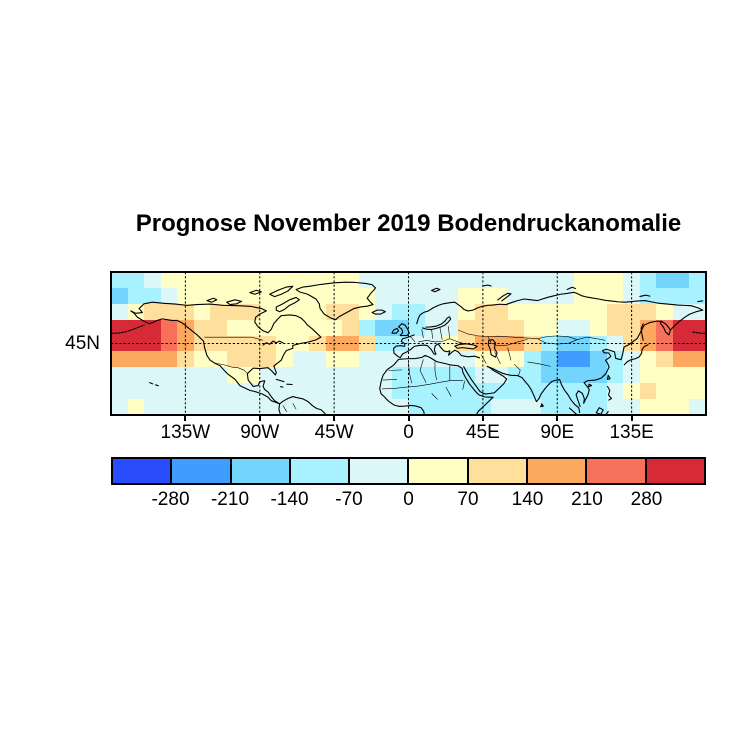  Describe the element at coordinates (185, 432) in the screenshot. I see `x-axis-tick-label: 135W` at that location.